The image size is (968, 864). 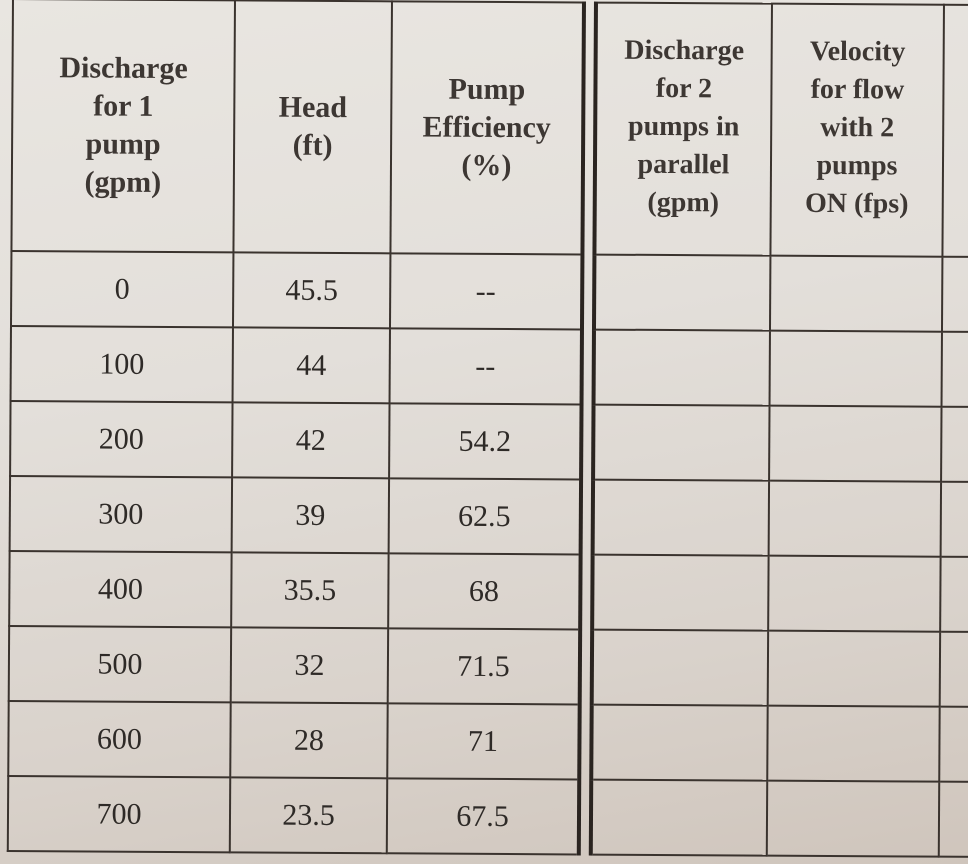 What do you see at coordinates (485, 516) in the screenshot?
I see `cell-efficiency: 62.5` at bounding box center [485, 516].